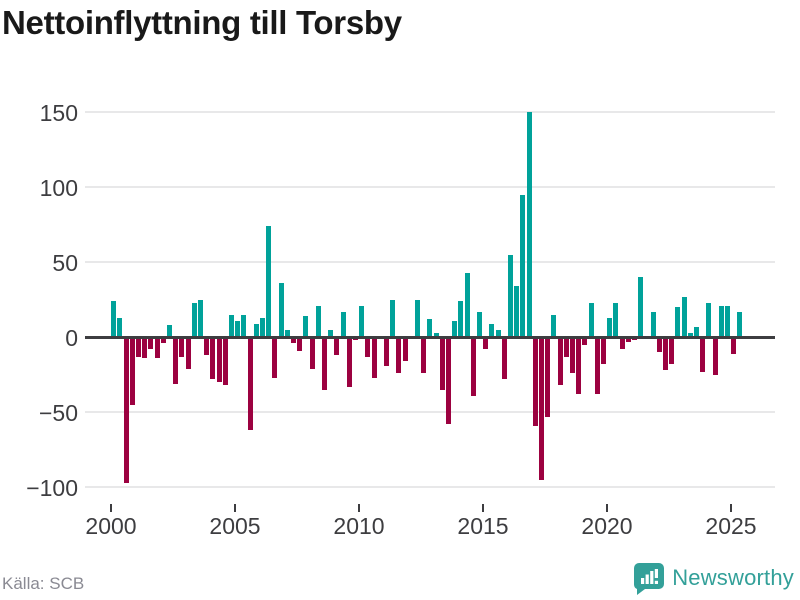 The width and height of the screenshot is (800, 600). What do you see at coordinates (300, 344) in the screenshot?
I see `bar-2007-Q3` at bounding box center [300, 344].